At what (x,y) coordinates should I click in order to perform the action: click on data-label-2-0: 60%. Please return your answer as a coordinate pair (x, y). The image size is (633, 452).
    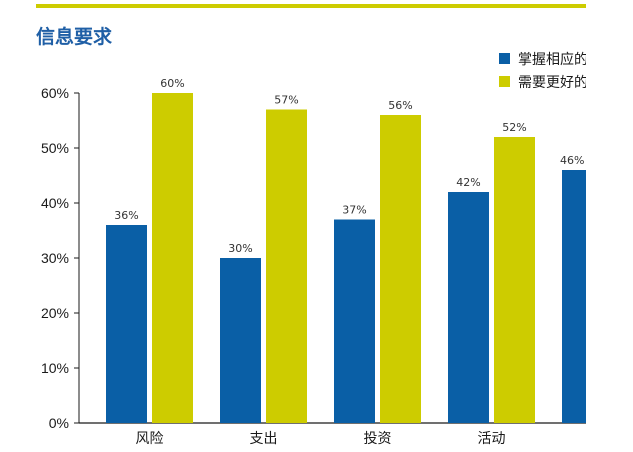
    Looking at the image, I should click on (172, 83).